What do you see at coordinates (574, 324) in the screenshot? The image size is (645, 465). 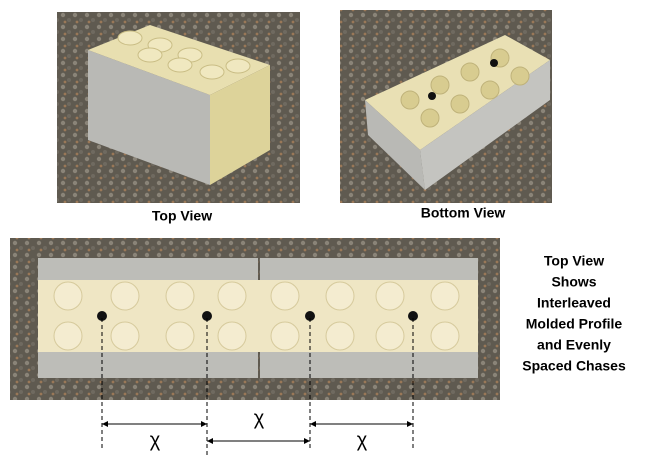 I see `description-line: Molded Profile` at bounding box center [574, 324].